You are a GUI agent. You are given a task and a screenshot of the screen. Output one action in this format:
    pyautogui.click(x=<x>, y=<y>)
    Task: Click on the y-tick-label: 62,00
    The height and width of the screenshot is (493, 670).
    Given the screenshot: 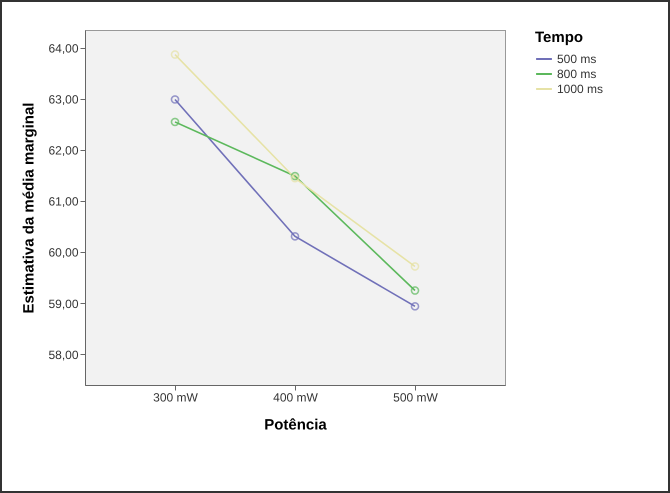 What is the action you would take?
    pyautogui.click(x=63, y=151)
    